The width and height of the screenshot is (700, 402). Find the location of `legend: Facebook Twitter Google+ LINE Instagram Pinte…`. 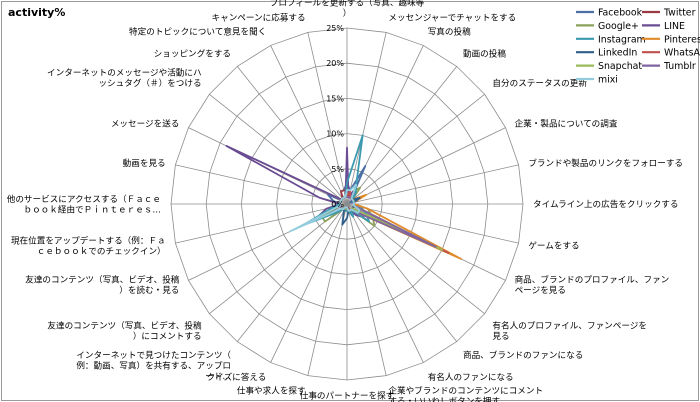

legend: Facebook Twitter Google+ LINE Instagram Pinte… is located at coordinates (638, 47).